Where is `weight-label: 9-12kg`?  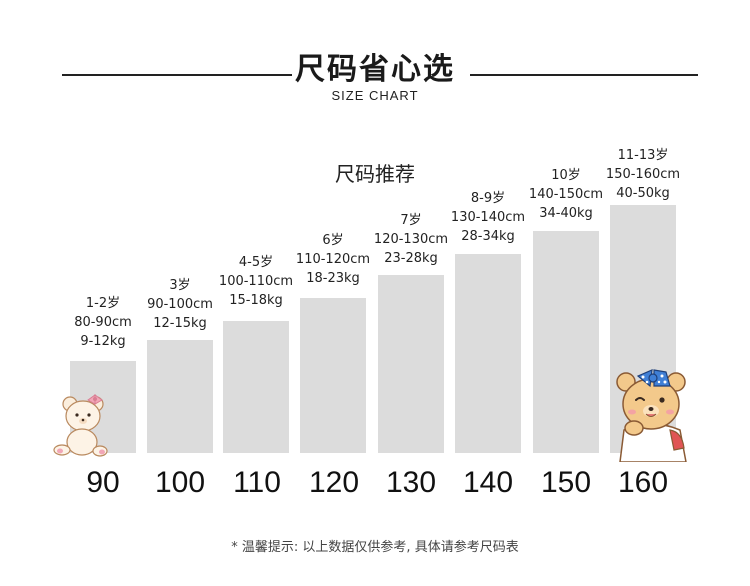 weight-label: 9-12kg is located at coordinates (103, 341).